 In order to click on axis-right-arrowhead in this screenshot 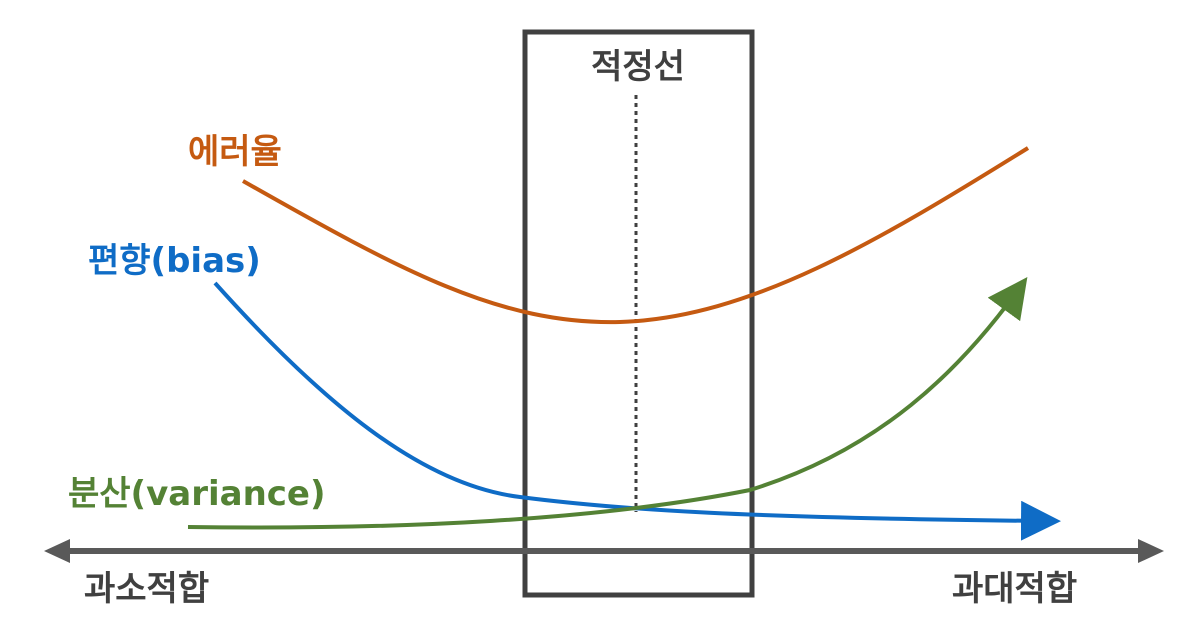, I will do `click(1151, 551)`.